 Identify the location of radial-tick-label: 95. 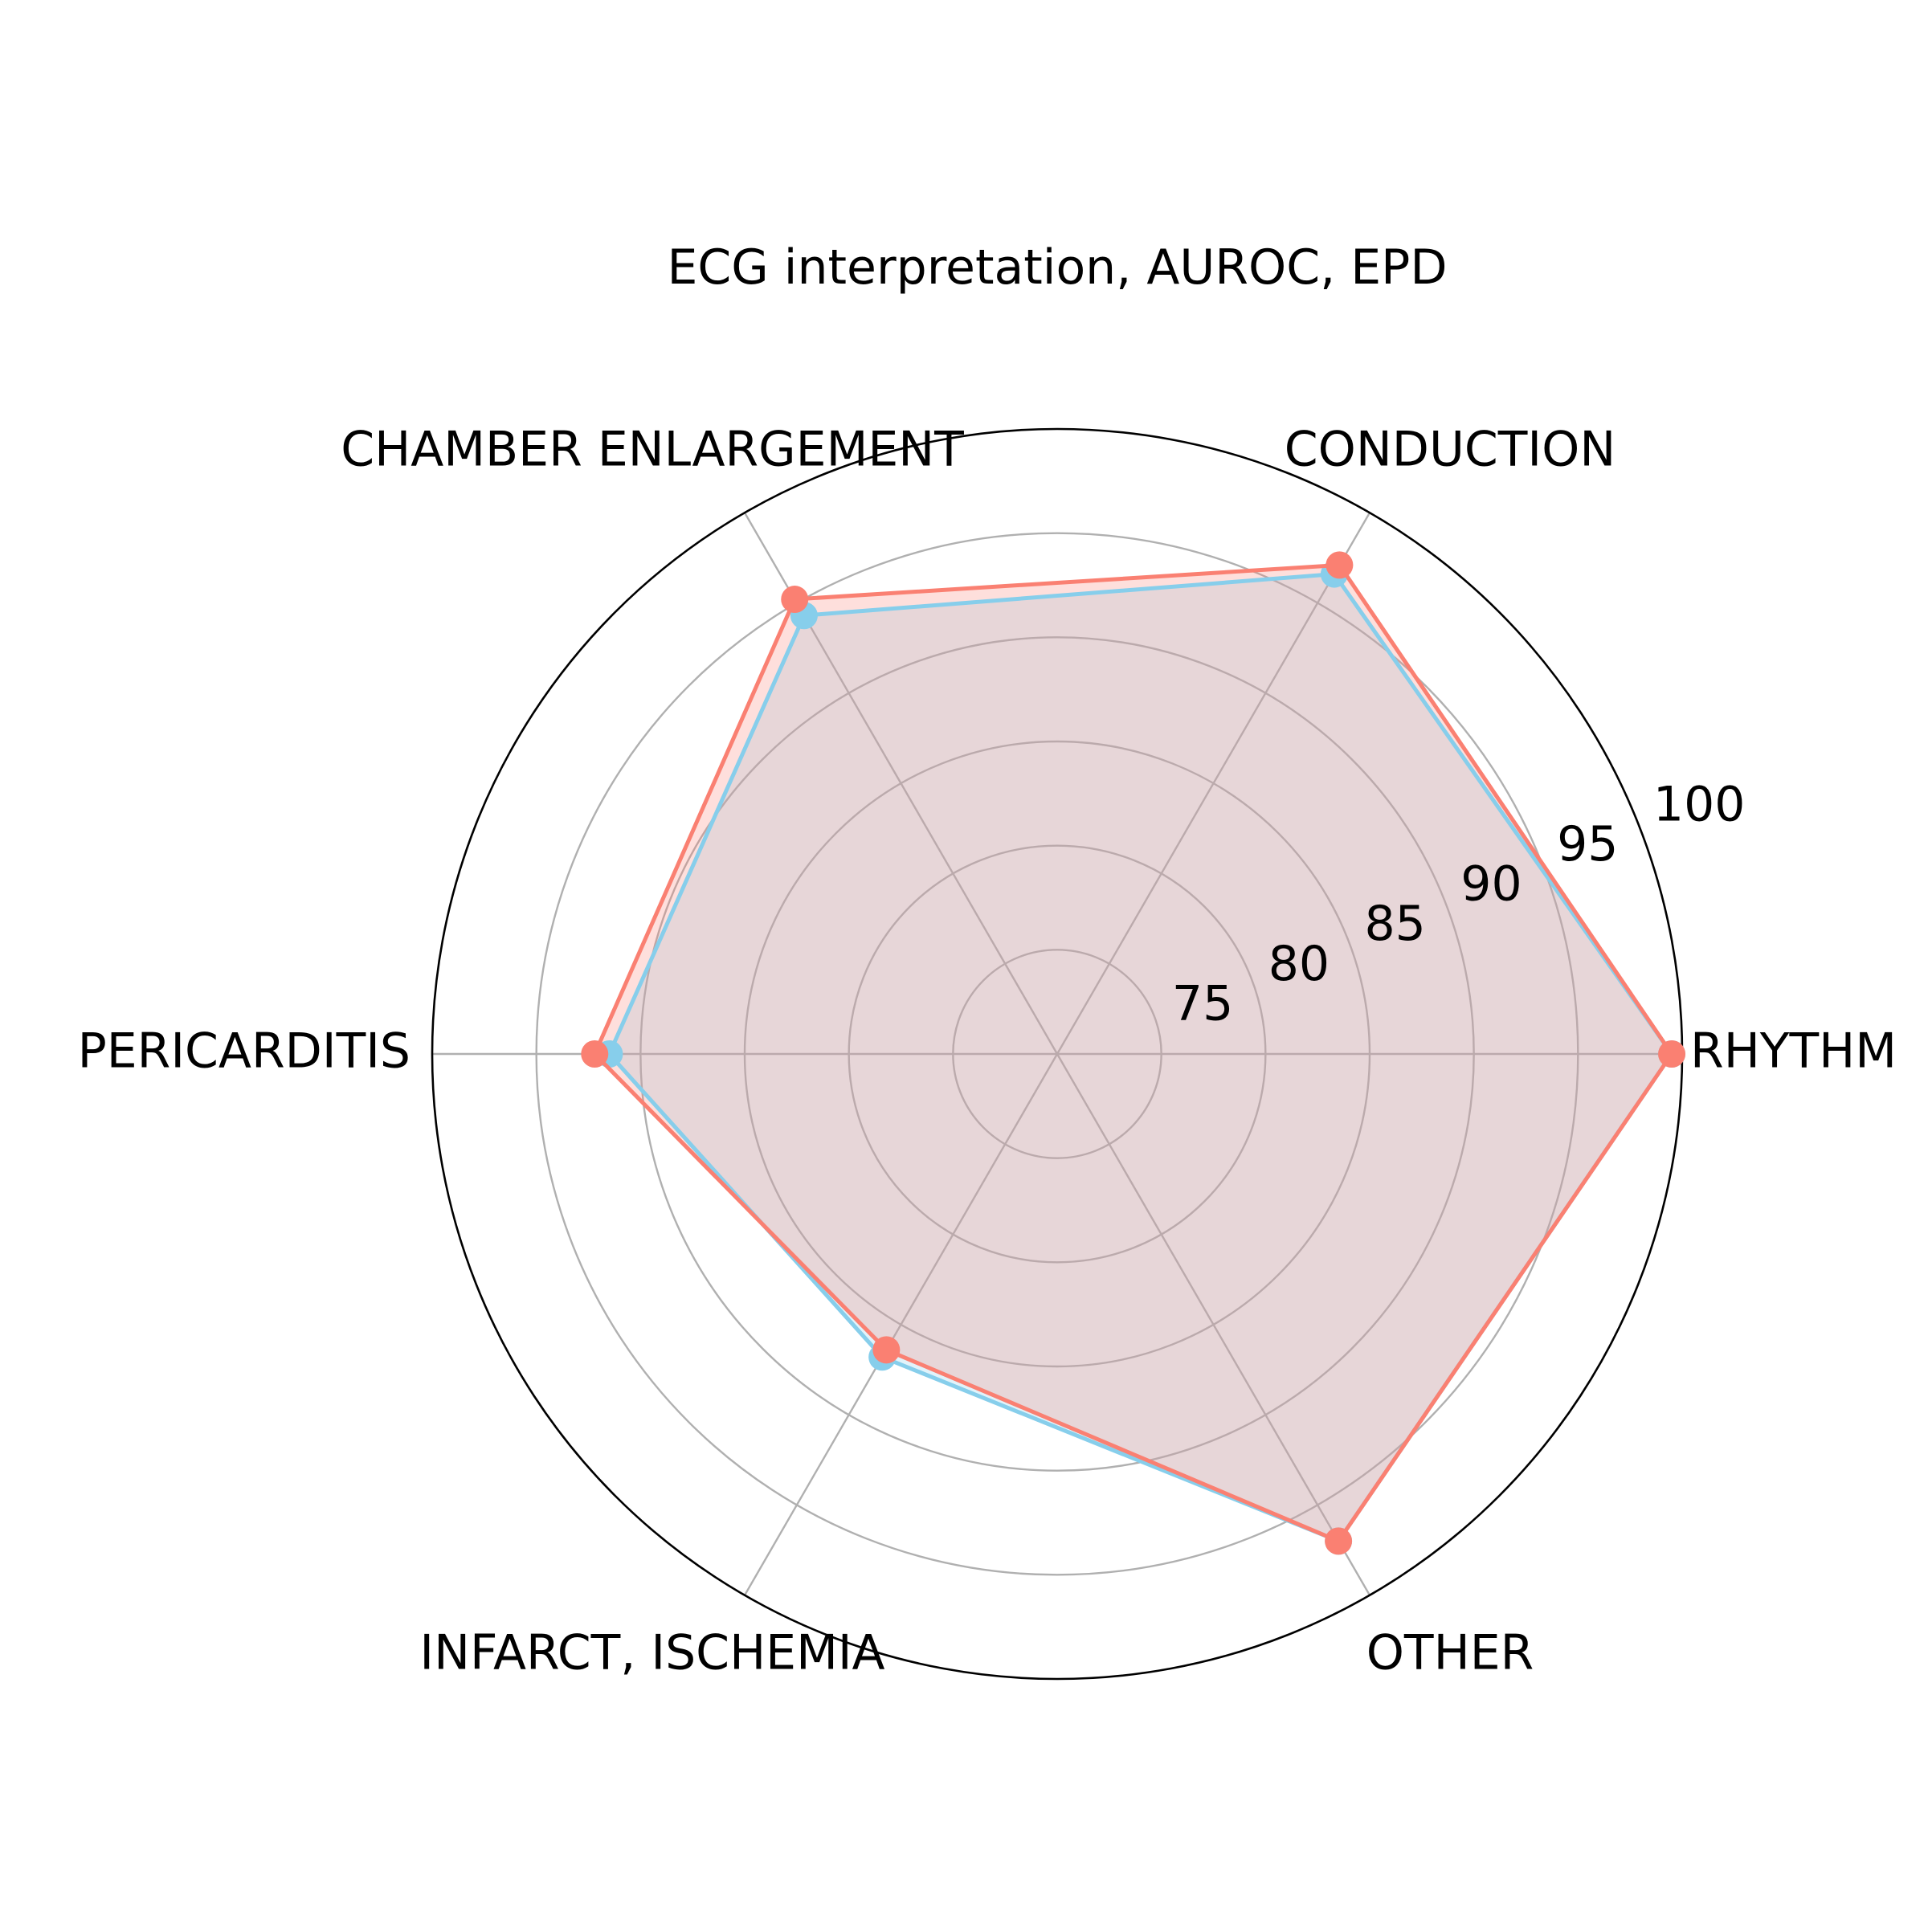
(1587, 844).